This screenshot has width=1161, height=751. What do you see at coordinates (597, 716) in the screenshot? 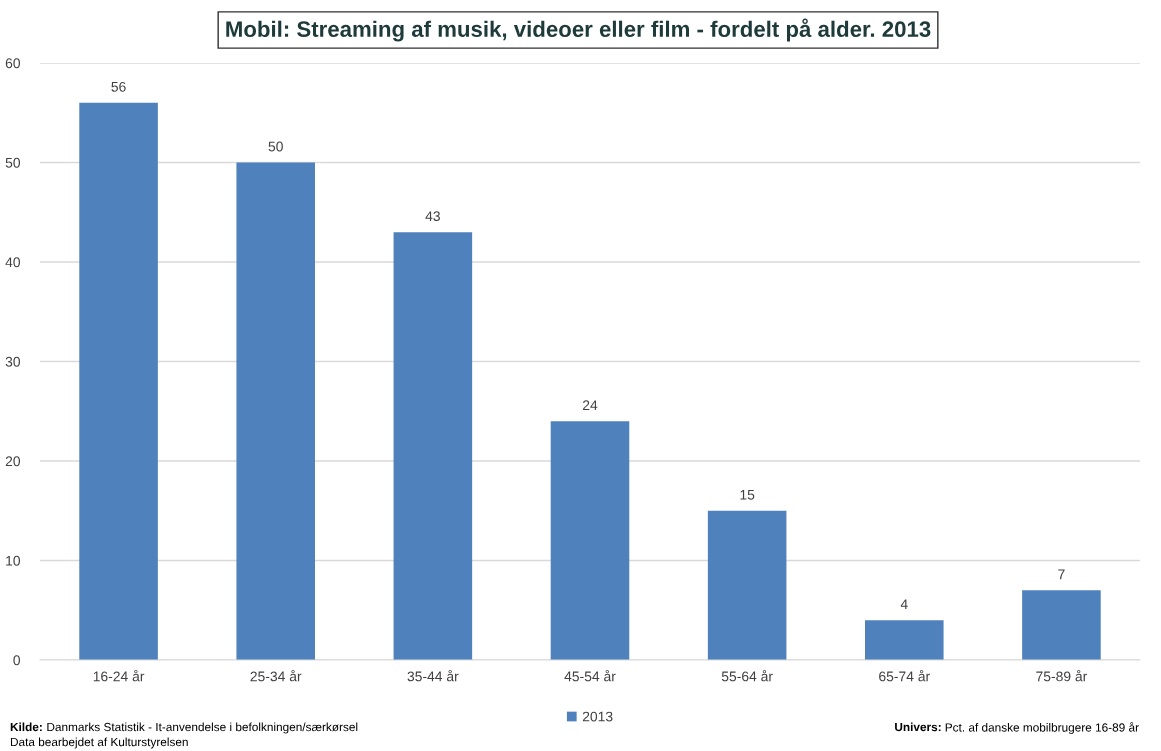
I see `legend-label: 2013` at bounding box center [597, 716].